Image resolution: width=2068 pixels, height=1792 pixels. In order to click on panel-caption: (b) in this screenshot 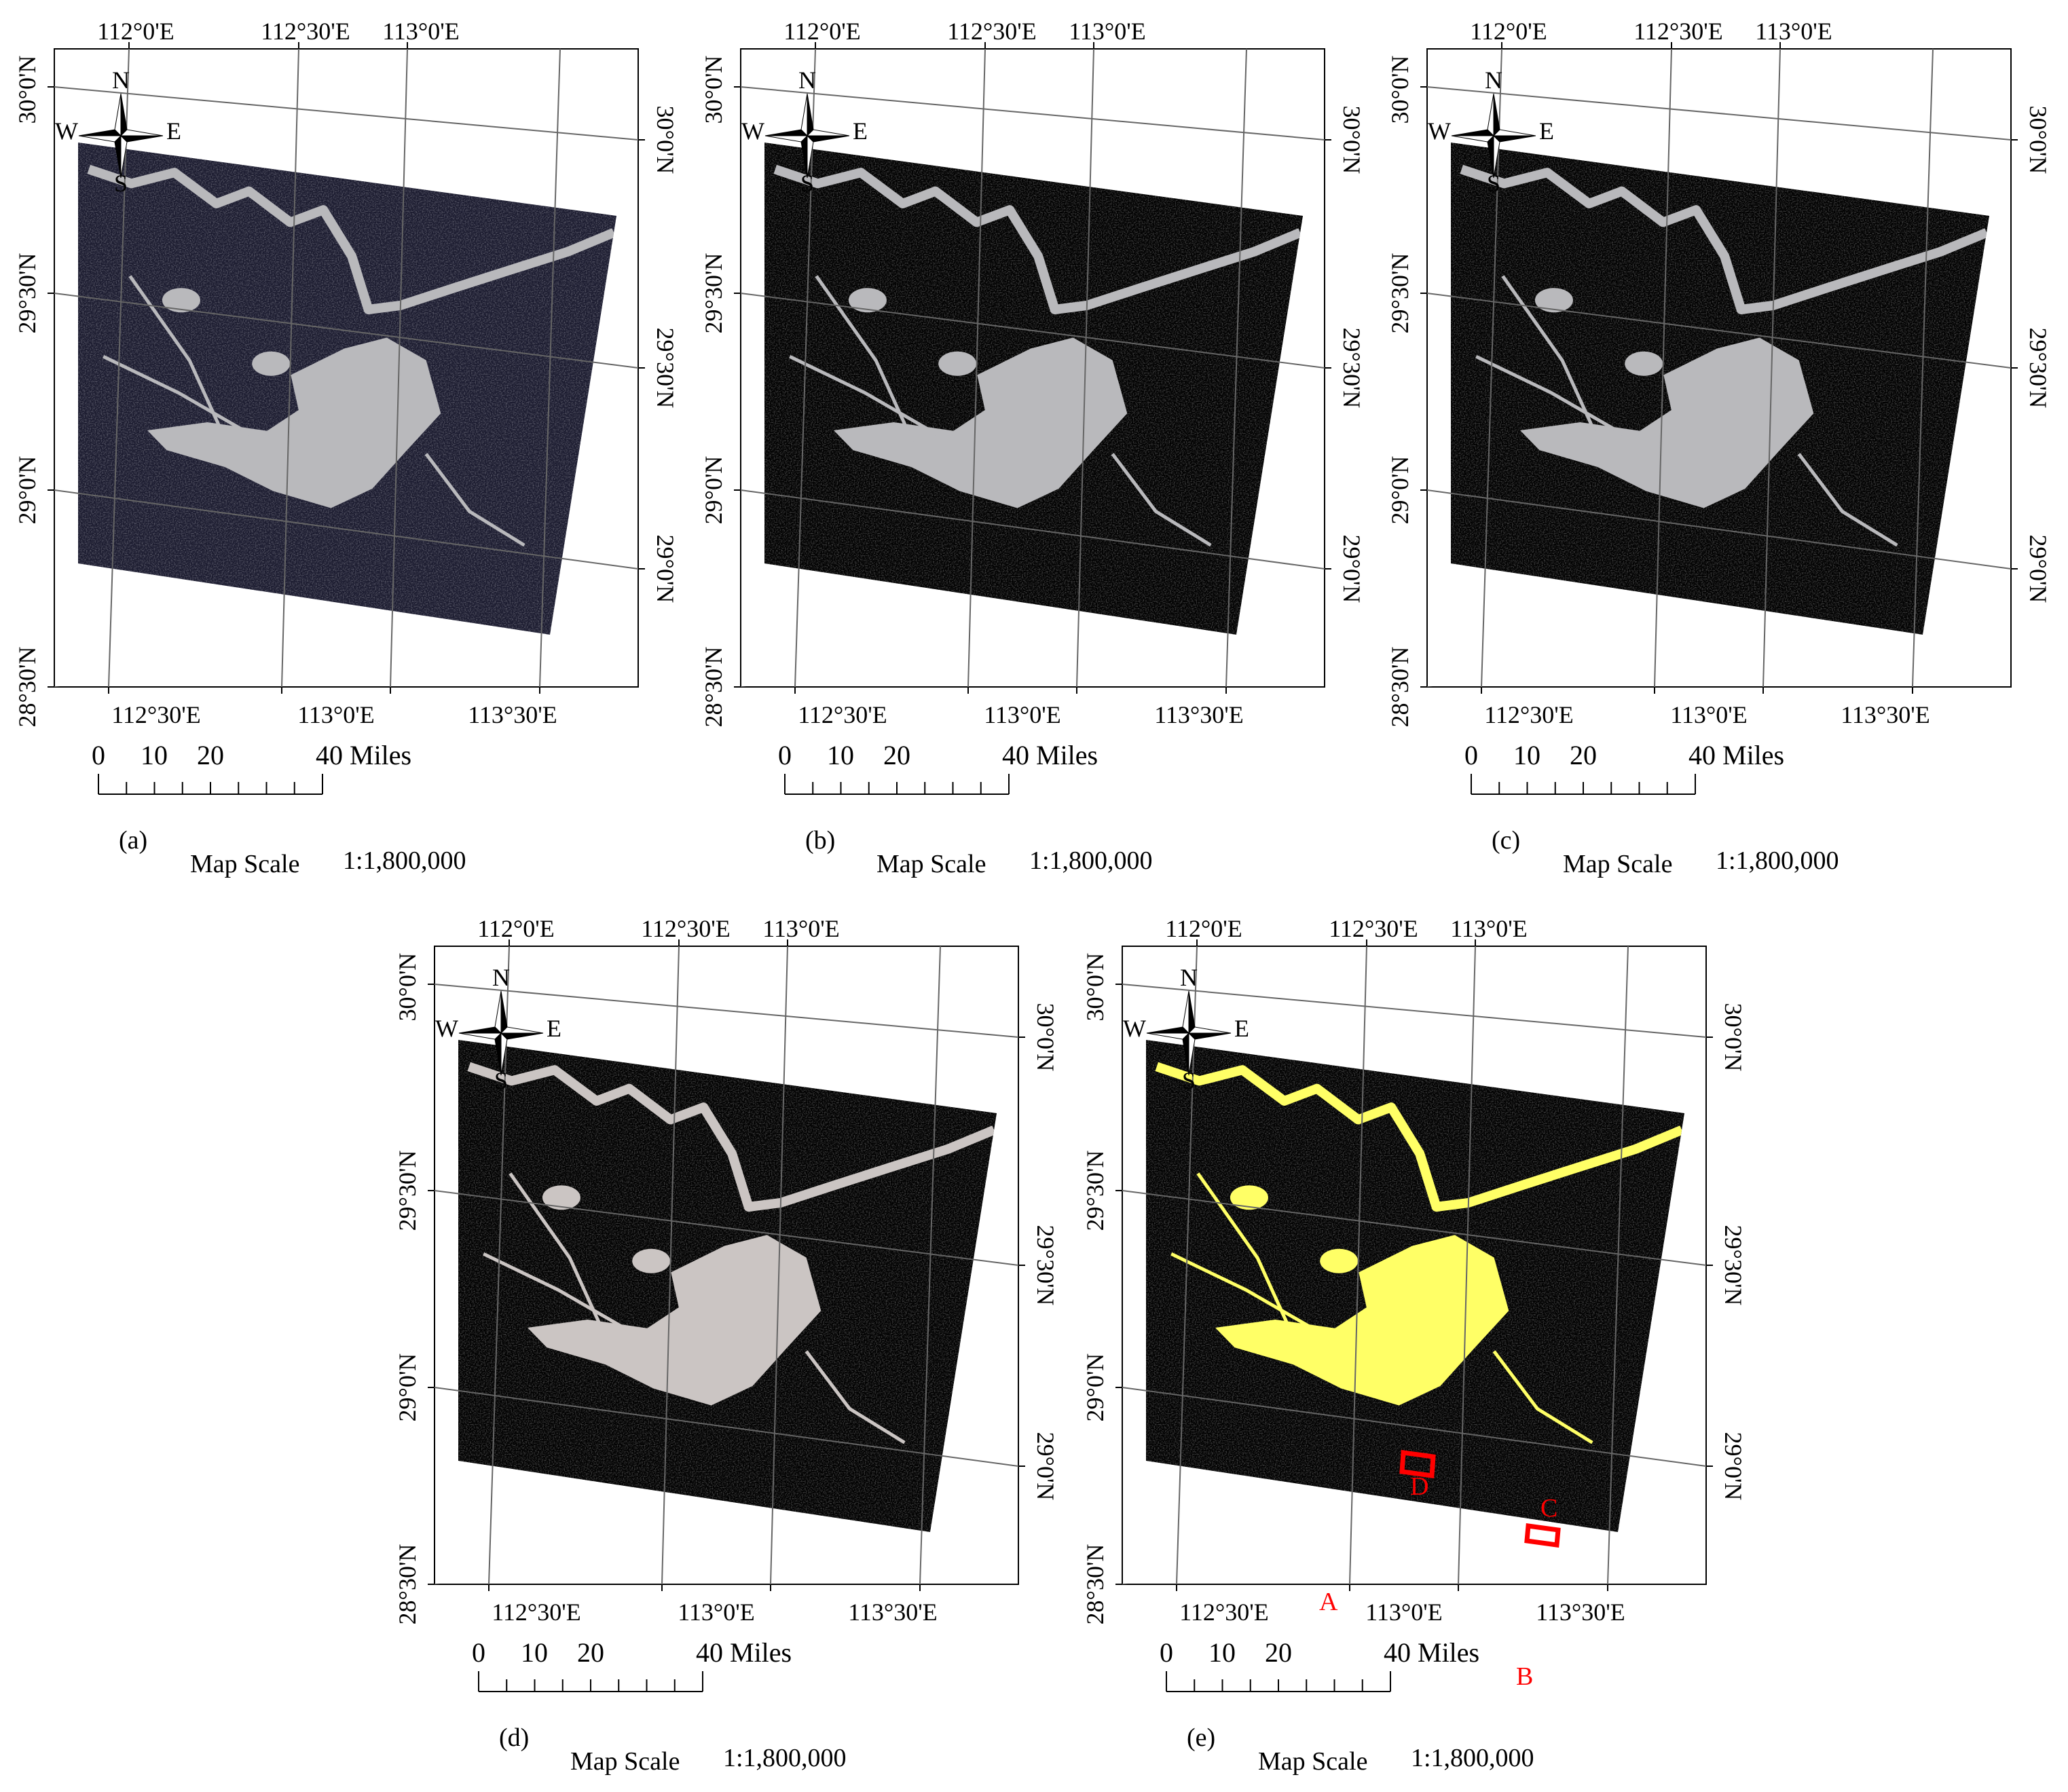, I will do `click(820, 840)`.